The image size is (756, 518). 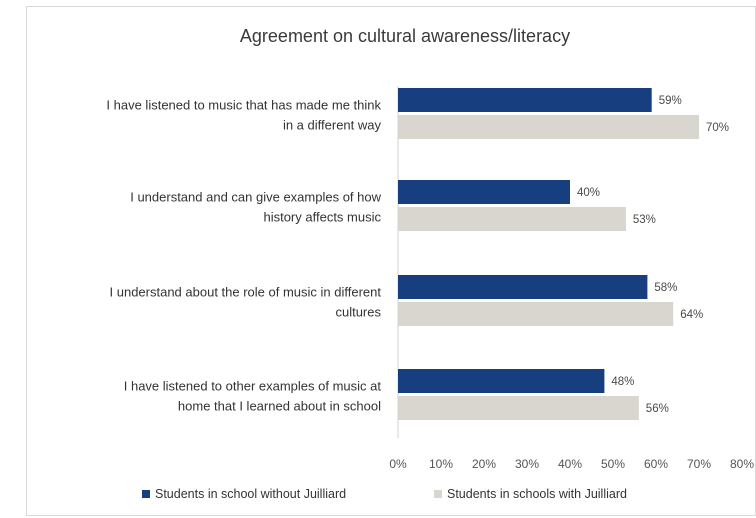 I want to click on data-label: 48%, so click(x=622, y=382).